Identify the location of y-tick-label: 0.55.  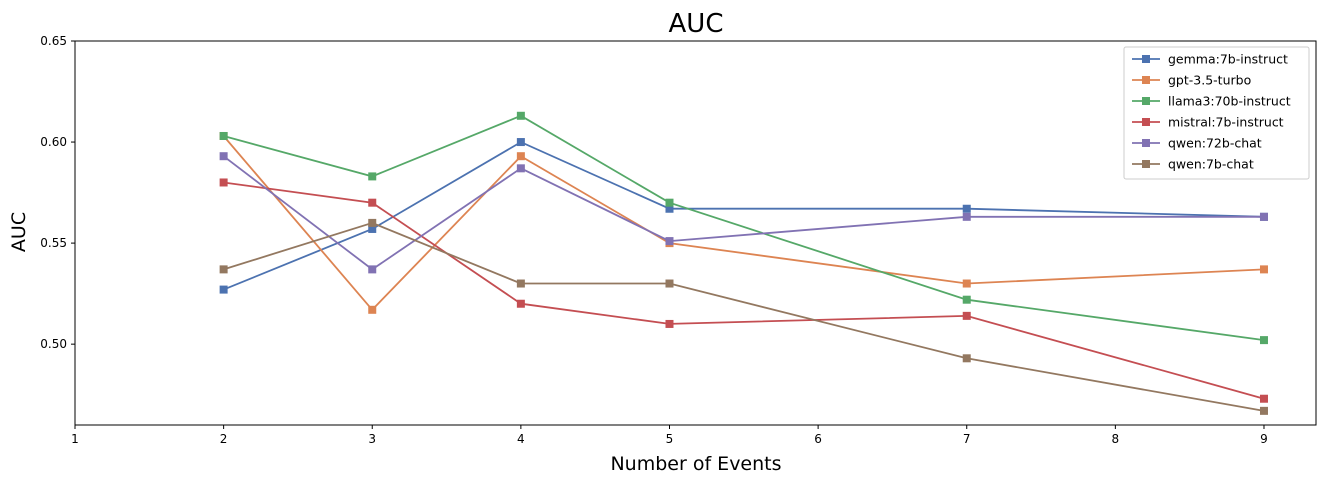
(53, 243).